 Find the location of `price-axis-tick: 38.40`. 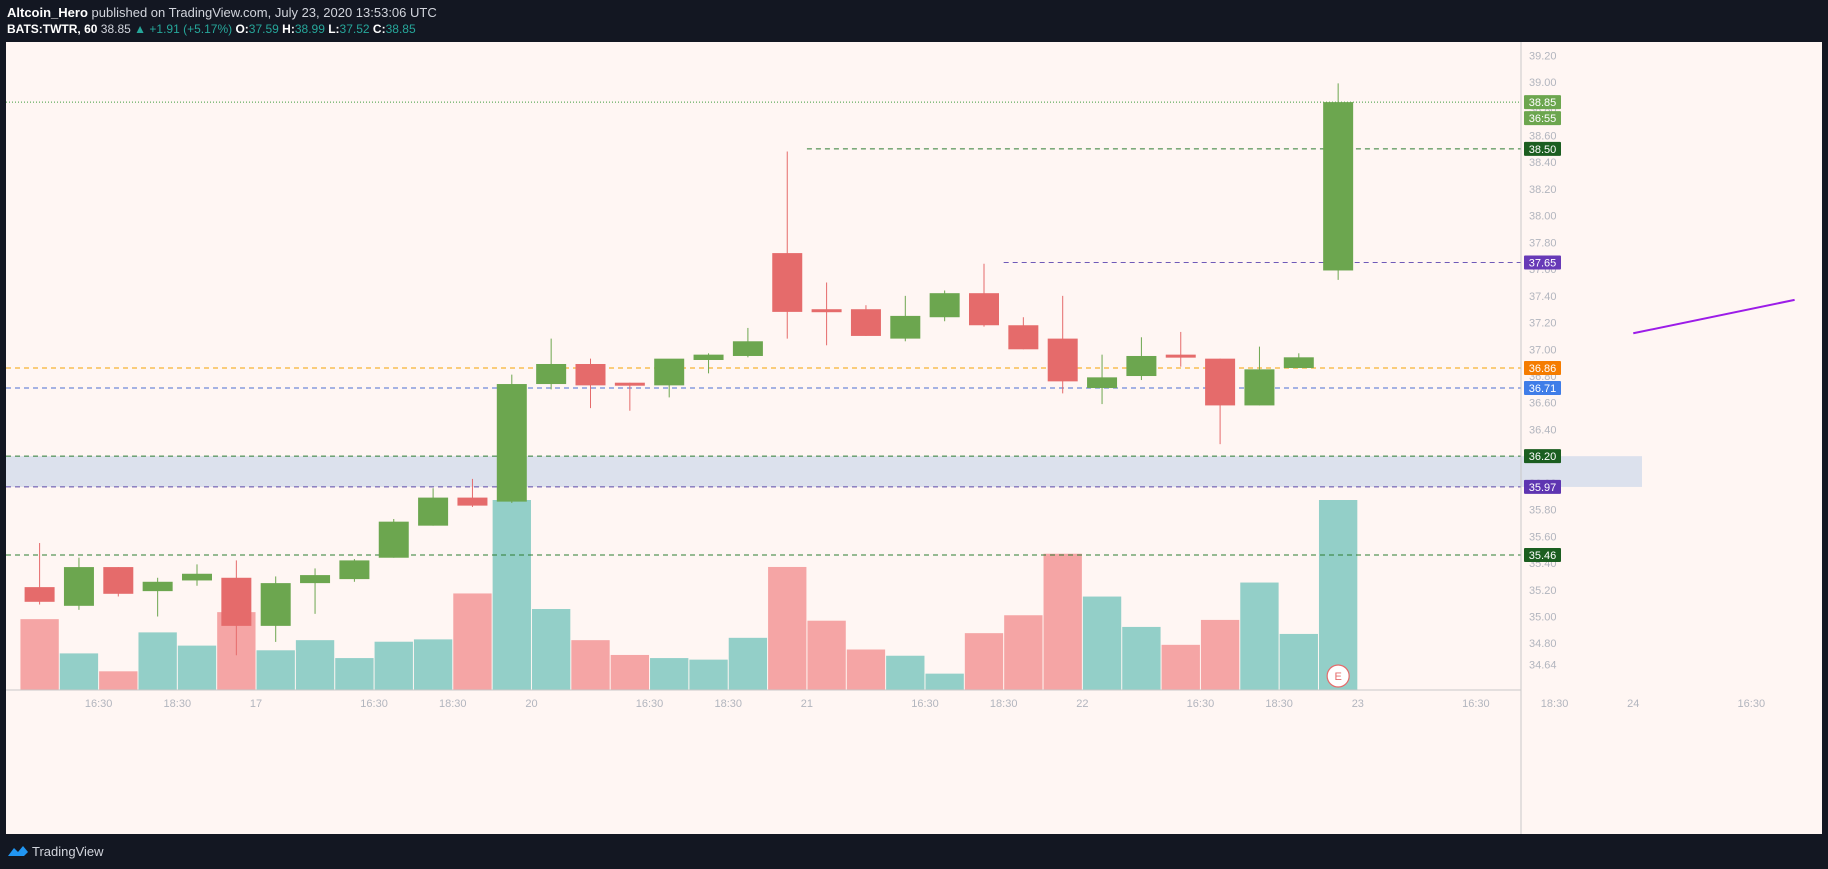

price-axis-tick: 38.40 is located at coordinates (1543, 163).